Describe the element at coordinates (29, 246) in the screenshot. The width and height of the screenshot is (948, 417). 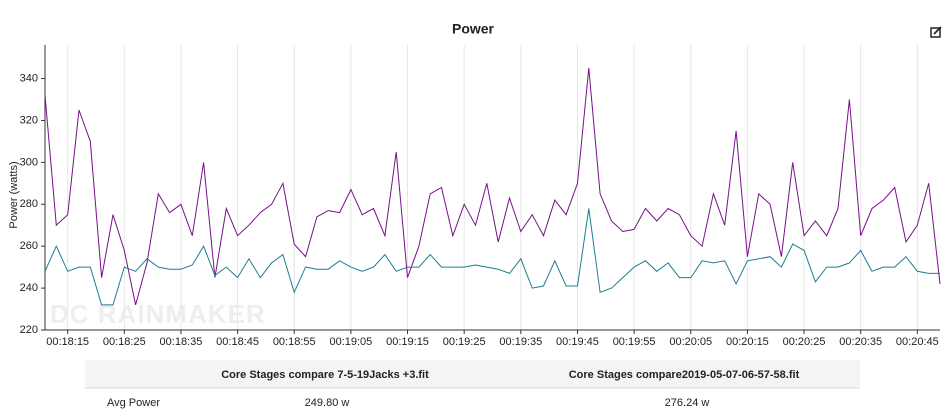
I see `y-tick-label: 260` at that location.